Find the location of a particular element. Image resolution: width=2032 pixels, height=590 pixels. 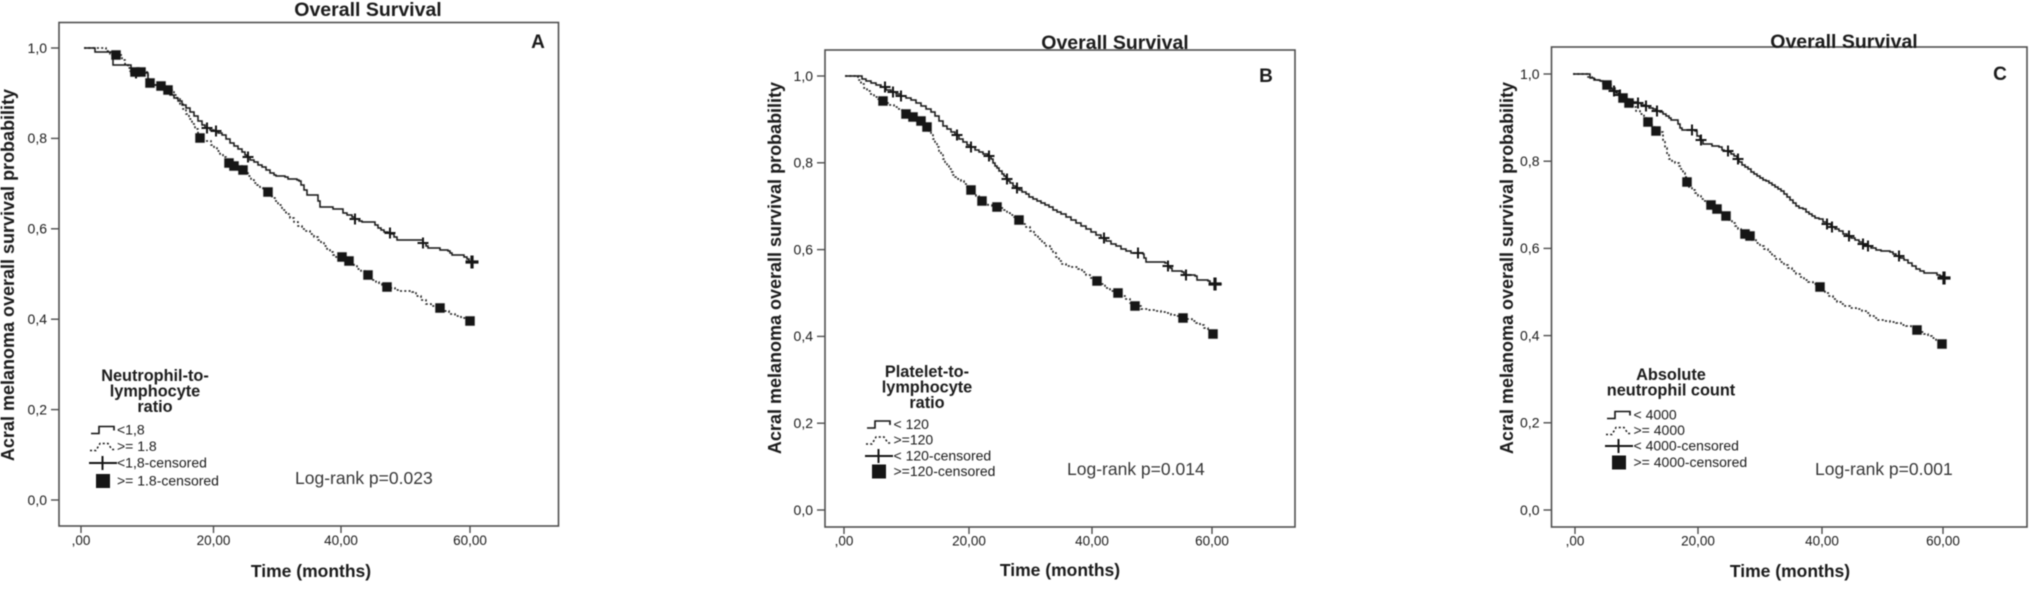

svg-text: >=120 is located at coordinates (914, 440).